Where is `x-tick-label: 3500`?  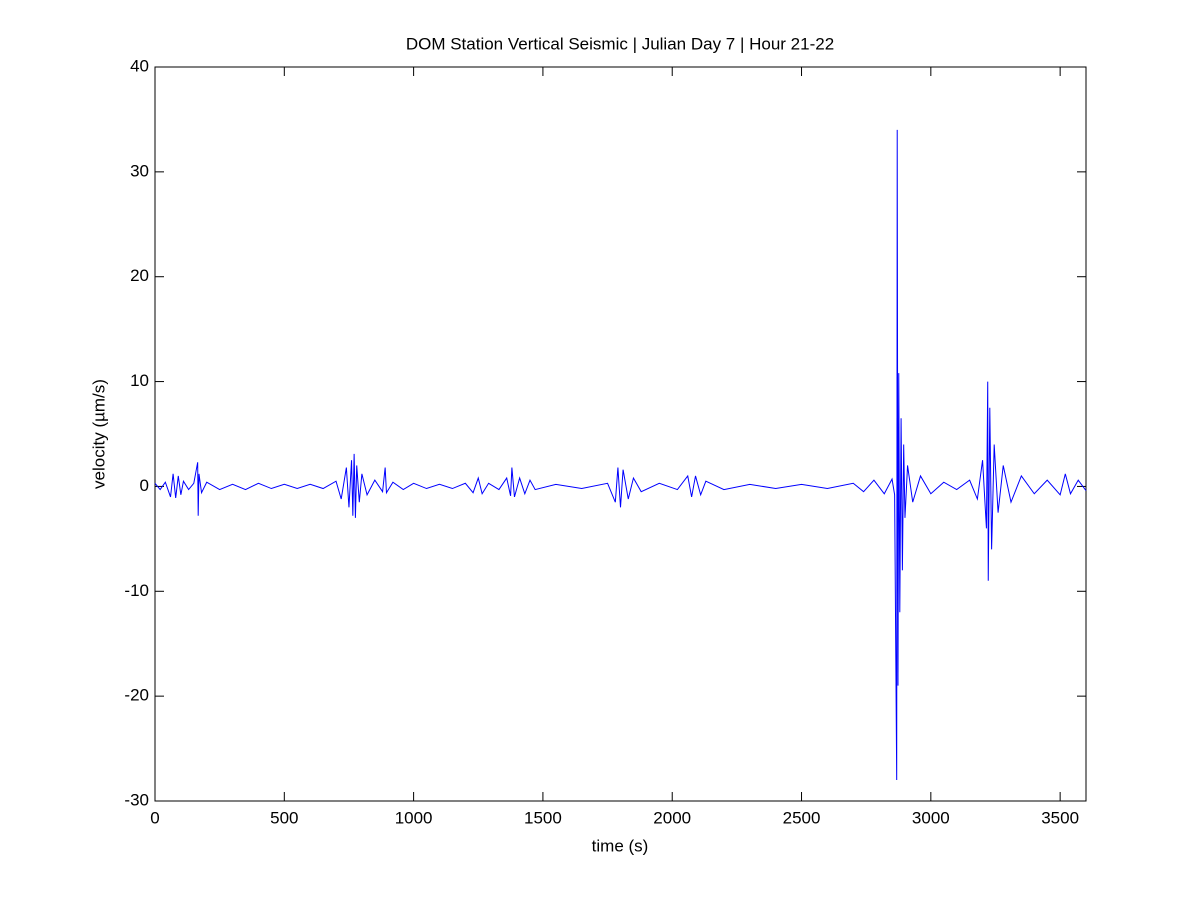
x-tick-label: 3500 is located at coordinates (1060, 817).